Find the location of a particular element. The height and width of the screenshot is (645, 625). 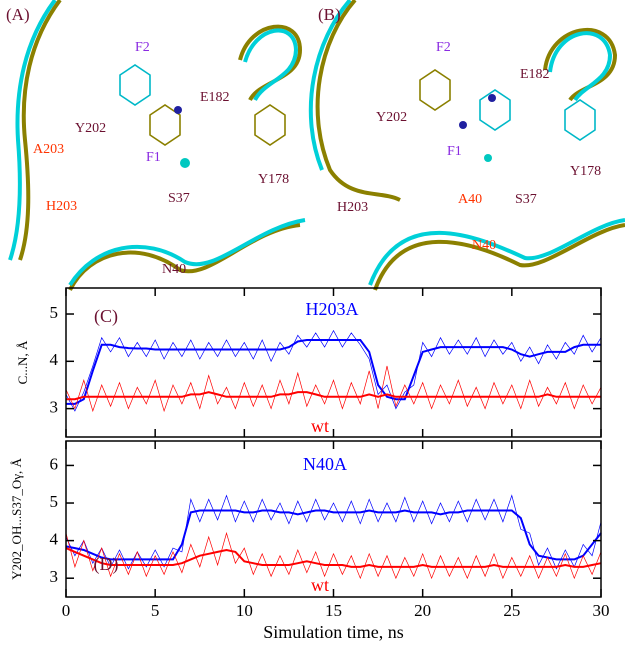

x-tick-label: 30 is located at coordinates (601, 610).